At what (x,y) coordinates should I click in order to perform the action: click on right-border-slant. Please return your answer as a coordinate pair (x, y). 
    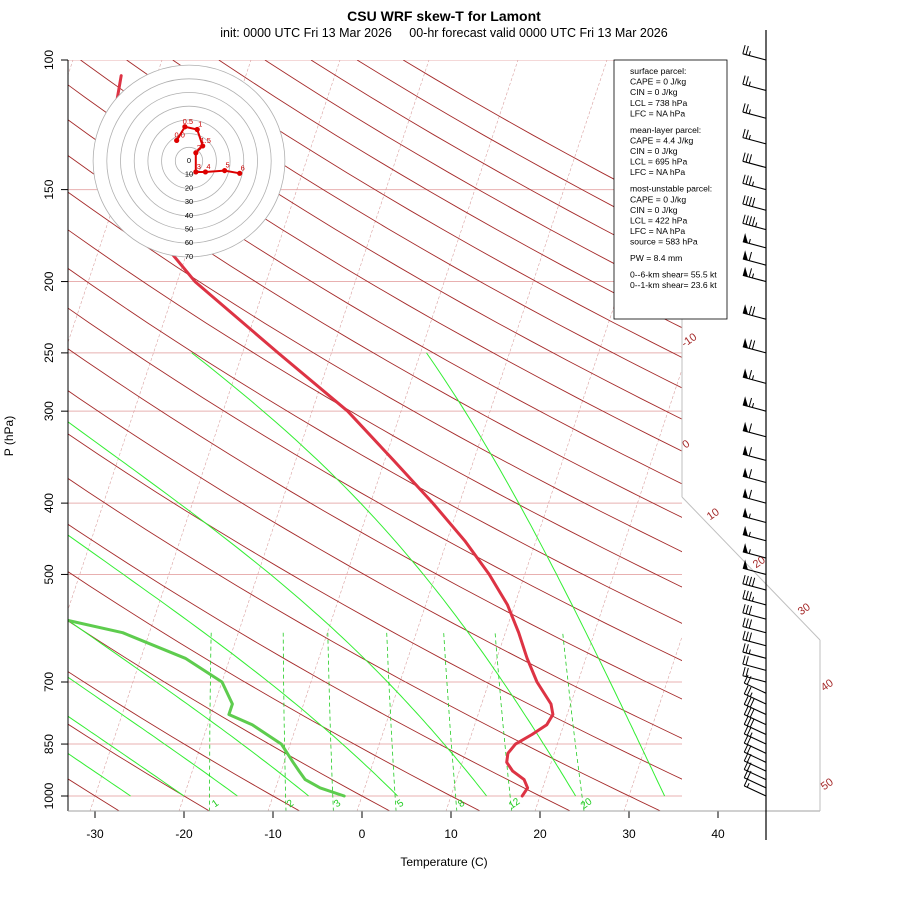
    Looking at the image, I should click on (751, 568).